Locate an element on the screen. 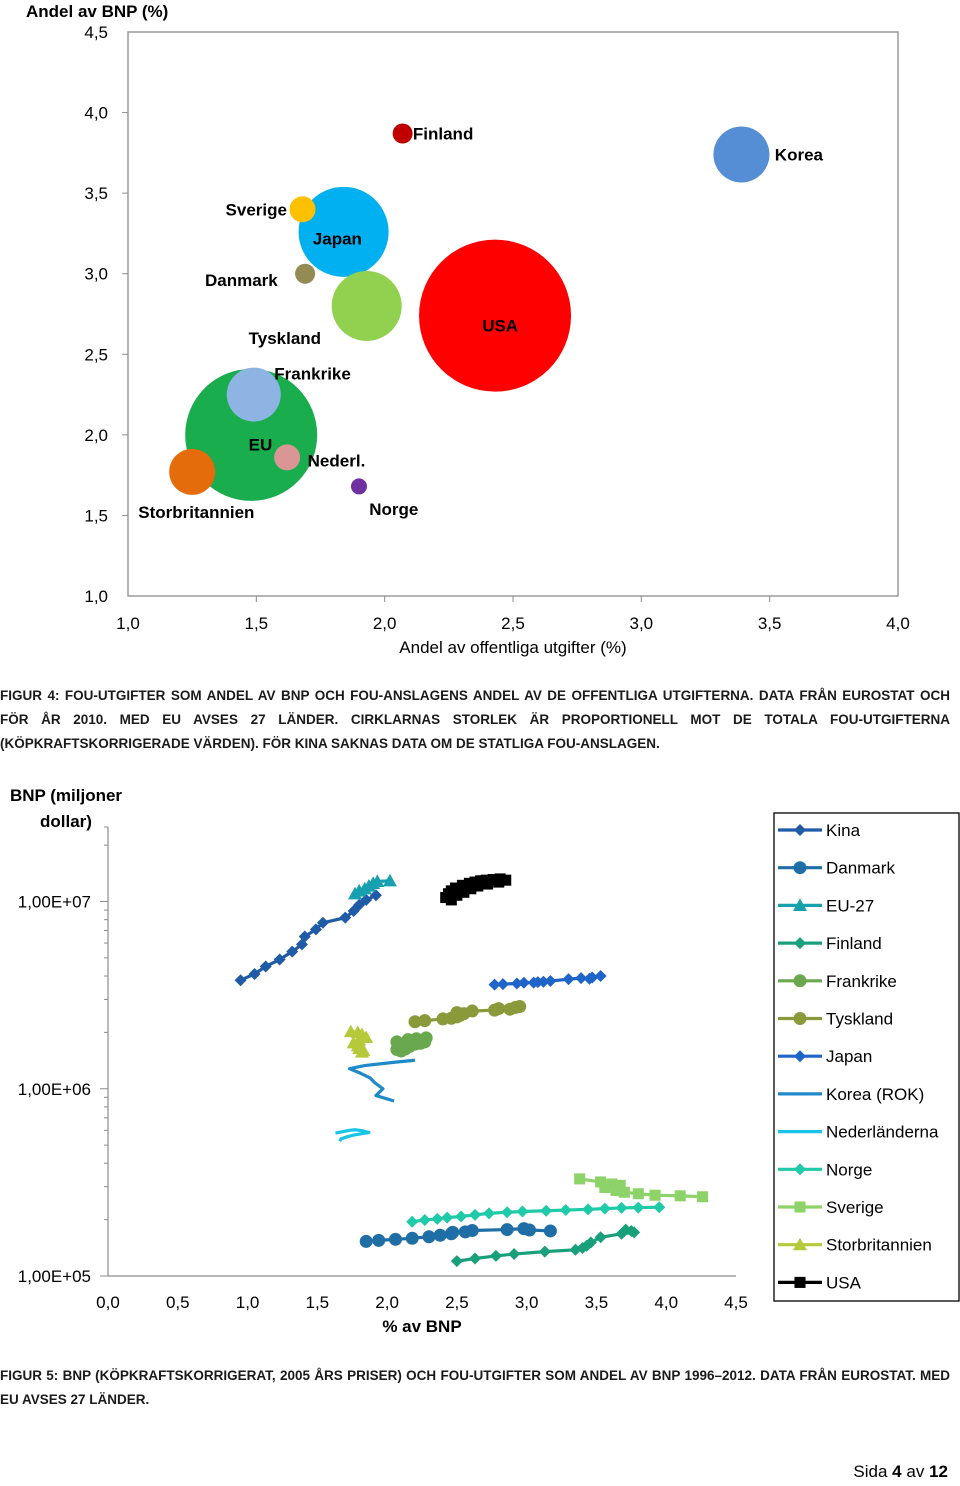  y-tick-label: 1,5 is located at coordinates (96, 515).